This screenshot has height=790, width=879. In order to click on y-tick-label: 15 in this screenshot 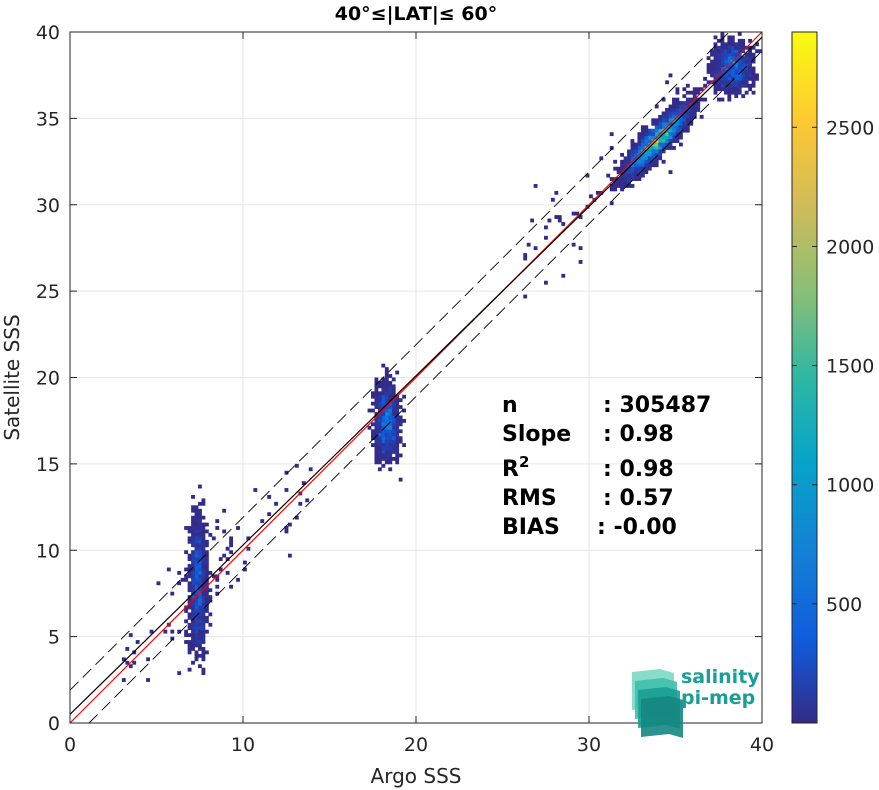, I will do `click(48, 465)`.